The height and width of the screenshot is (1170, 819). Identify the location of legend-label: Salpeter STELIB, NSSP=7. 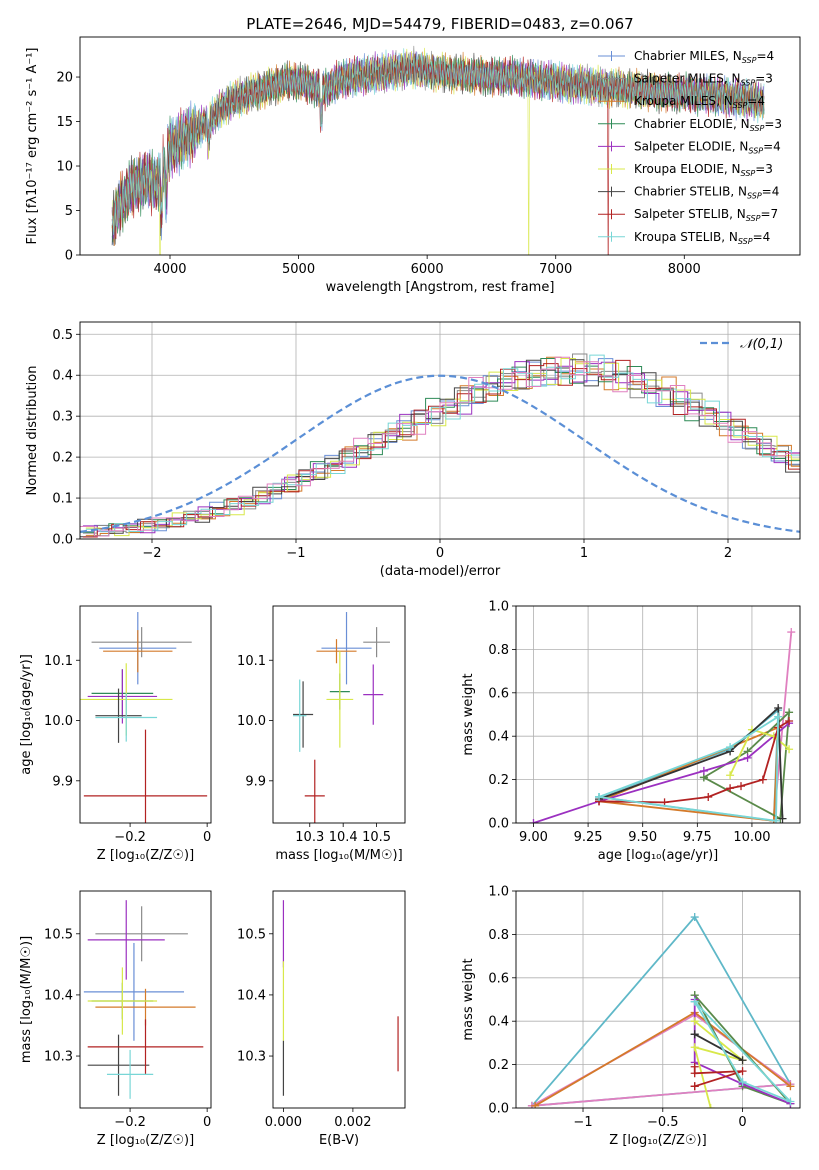
(706, 215).